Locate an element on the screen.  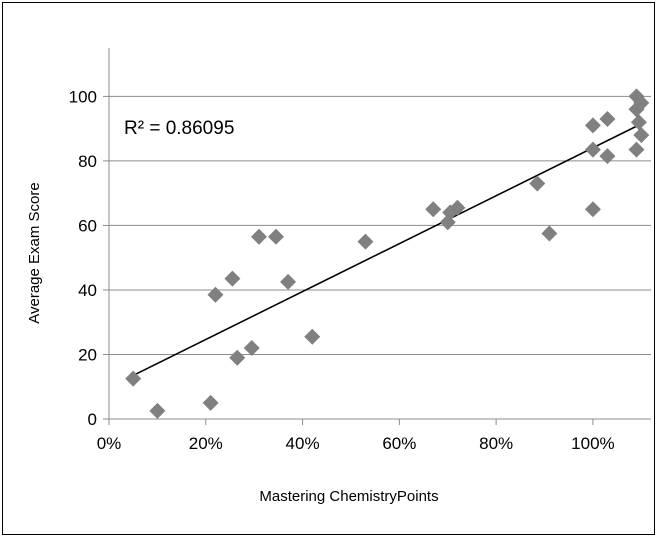
y-tick-label: 60 is located at coordinates (87, 225).